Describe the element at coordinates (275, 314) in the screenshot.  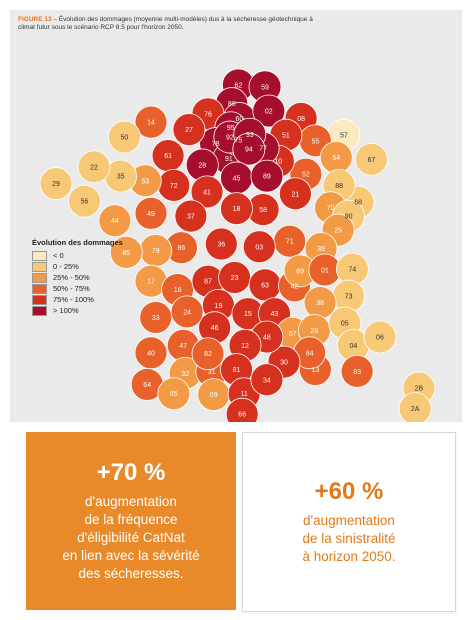
I see `department-43-label: 43` at that location.